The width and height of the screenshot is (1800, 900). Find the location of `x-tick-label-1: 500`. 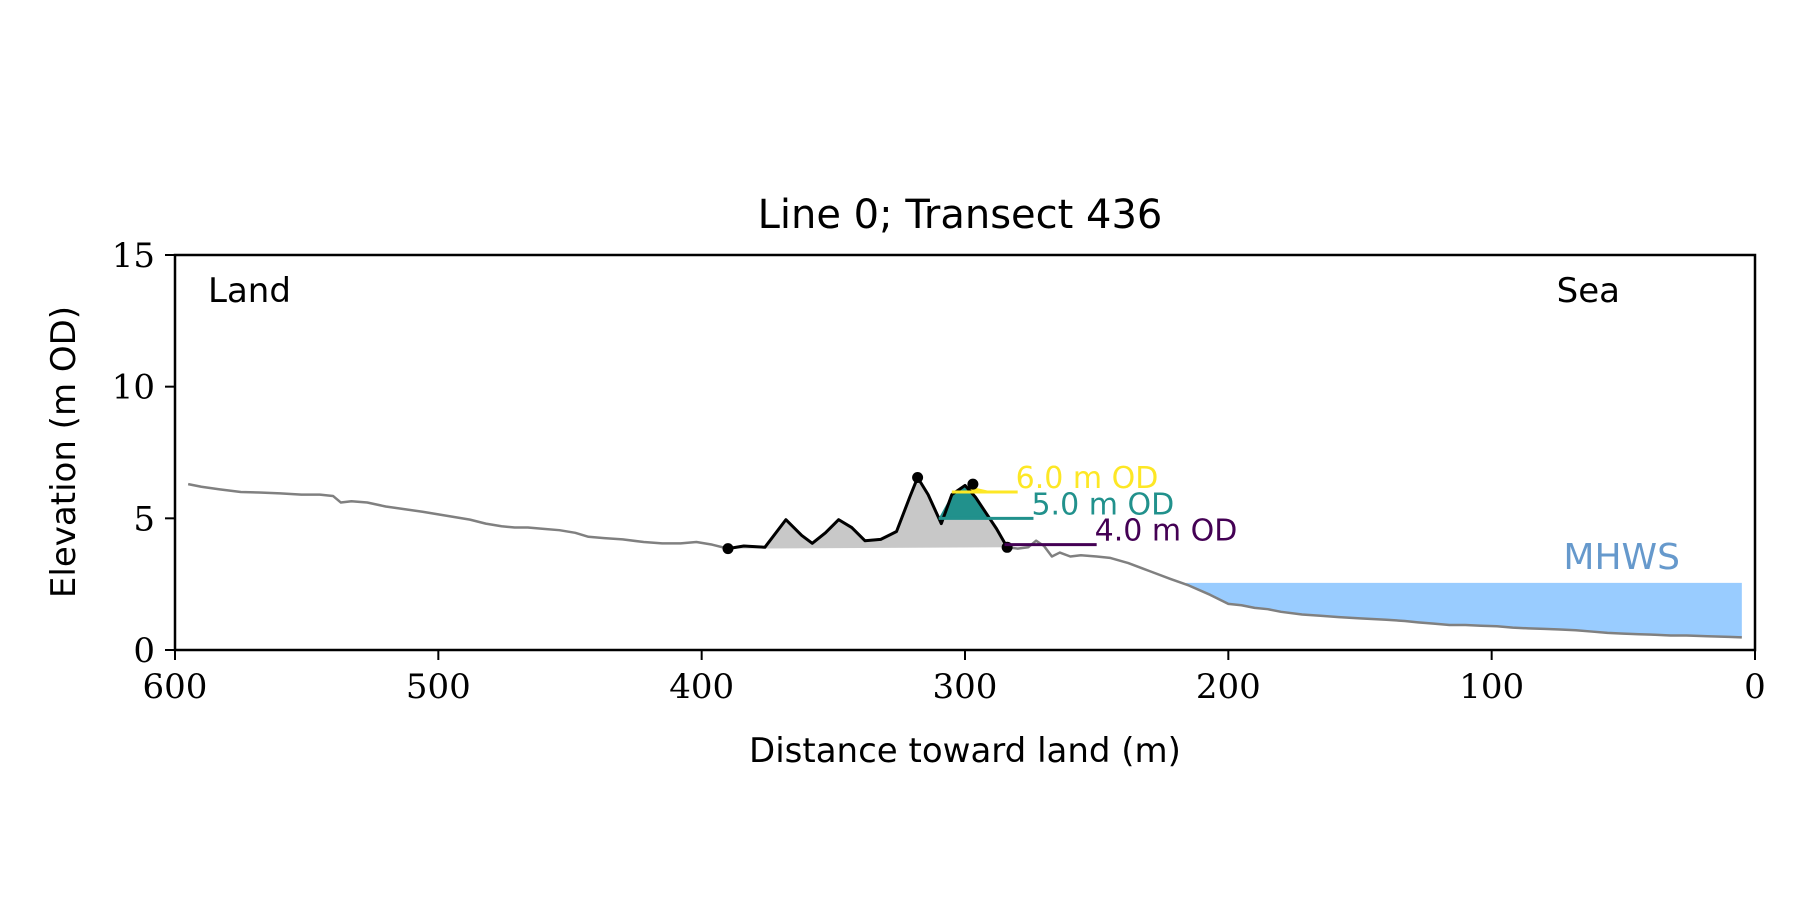

x-tick-label-1: 500 is located at coordinates (438, 687).